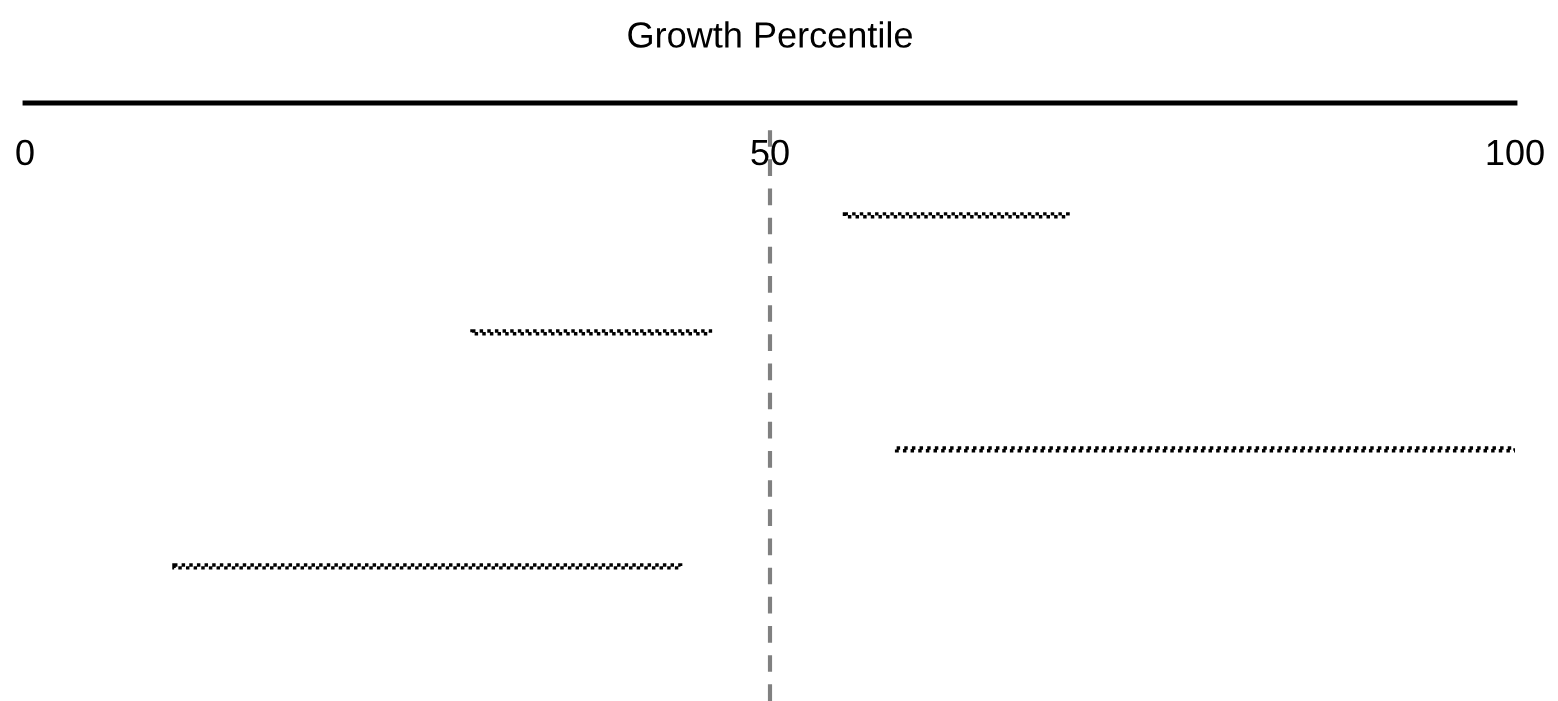  Describe the element at coordinates (1515, 152) in the screenshot. I see `x-tick-label: 100` at that location.